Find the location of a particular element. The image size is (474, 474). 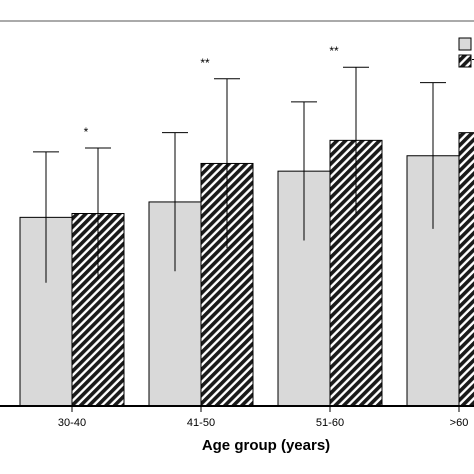

x-tick-label-4: >60 is located at coordinates (459, 423).